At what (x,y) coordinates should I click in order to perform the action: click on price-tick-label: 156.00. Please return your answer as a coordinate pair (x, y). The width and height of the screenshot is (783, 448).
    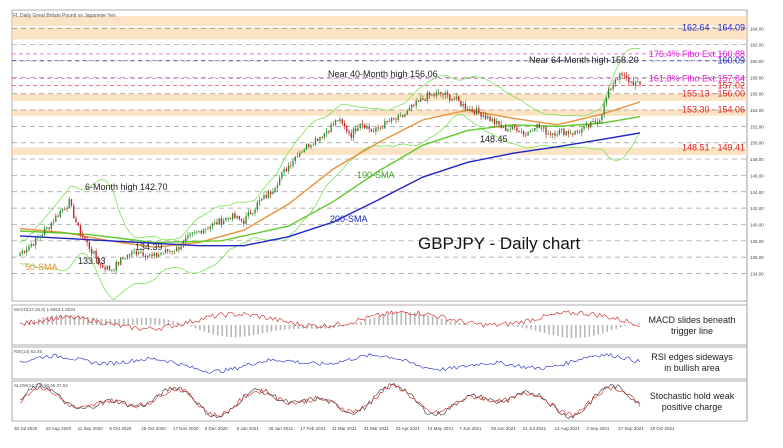
    Looking at the image, I should click on (757, 94).